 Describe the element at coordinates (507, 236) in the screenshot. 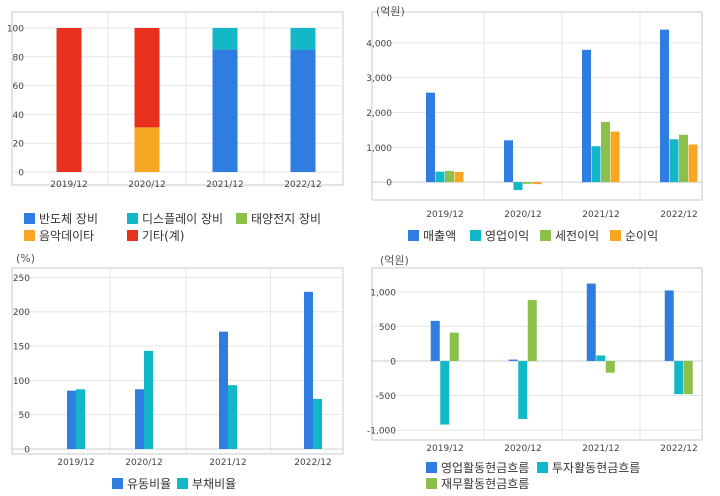

I see `legend-label: 영업이익` at that location.